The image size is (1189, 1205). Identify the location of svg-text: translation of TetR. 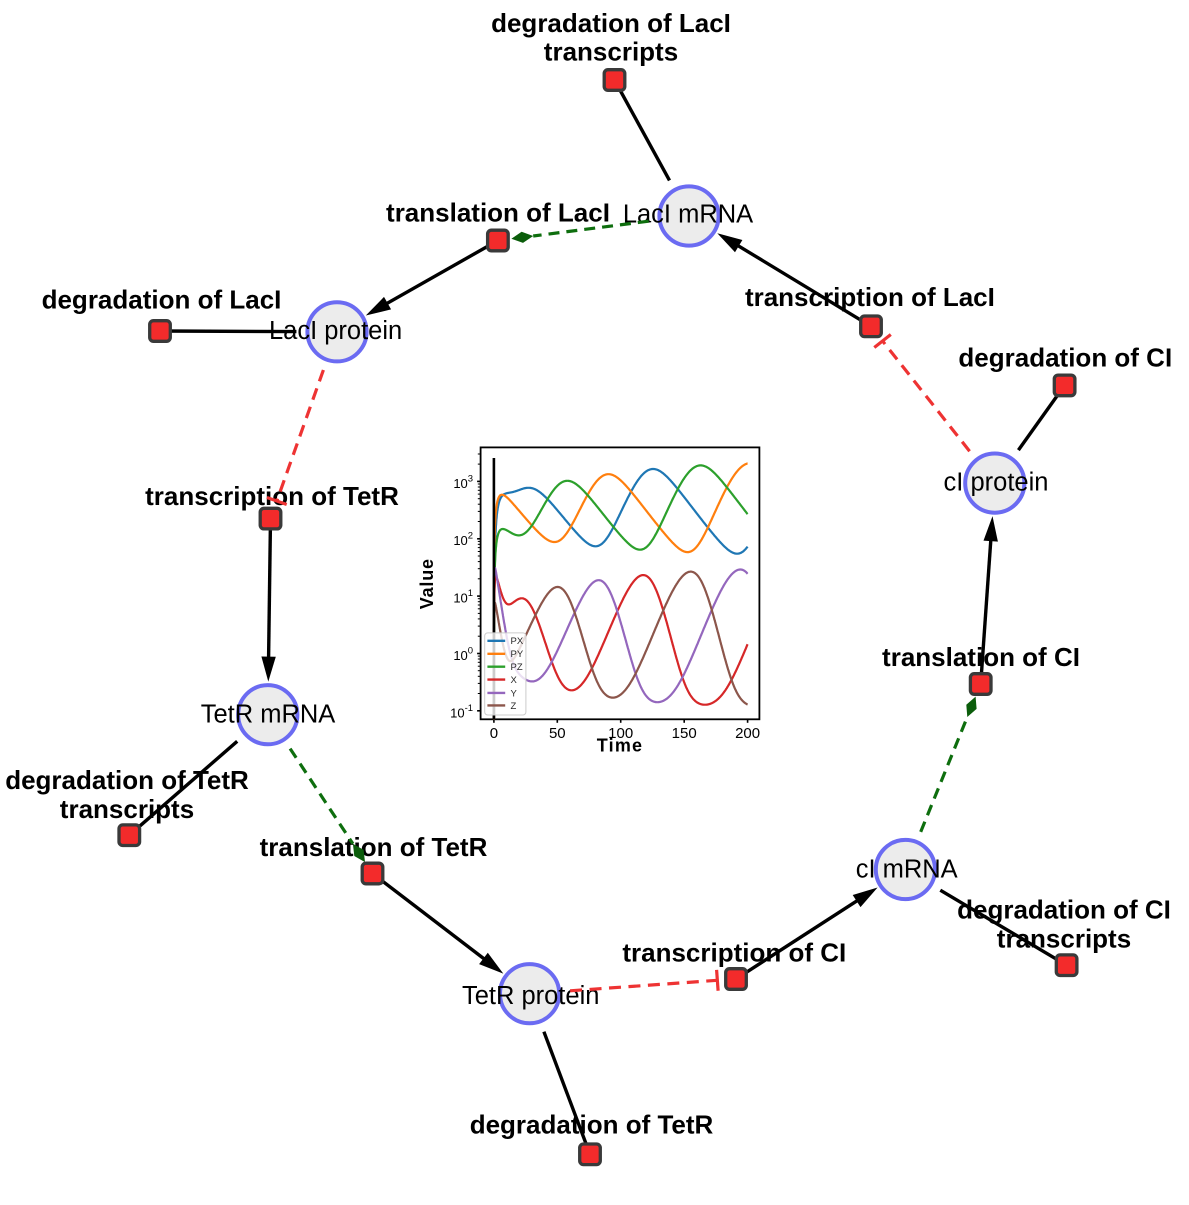
(374, 847).